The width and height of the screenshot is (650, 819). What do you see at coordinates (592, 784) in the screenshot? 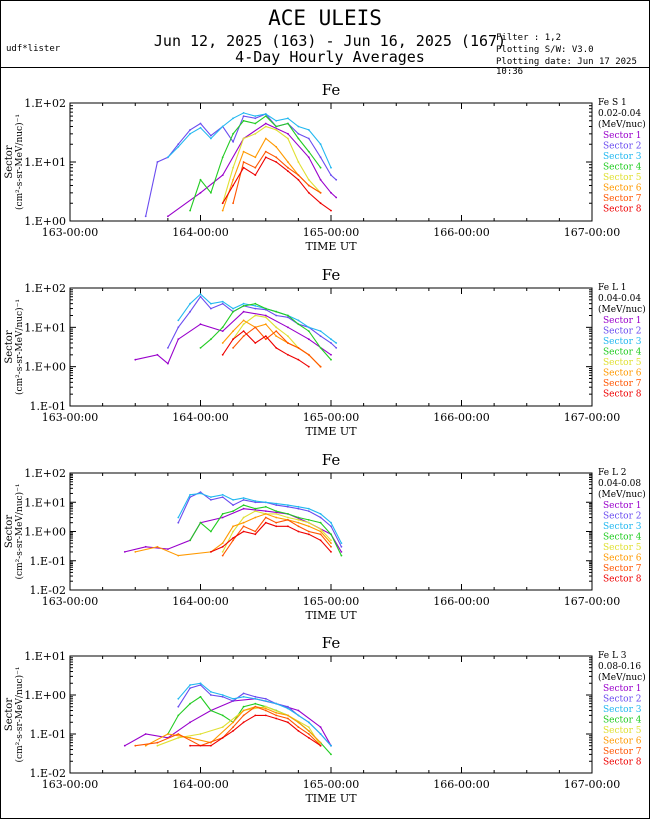
I see `x-tick-label: 167-00:00` at bounding box center [592, 784].